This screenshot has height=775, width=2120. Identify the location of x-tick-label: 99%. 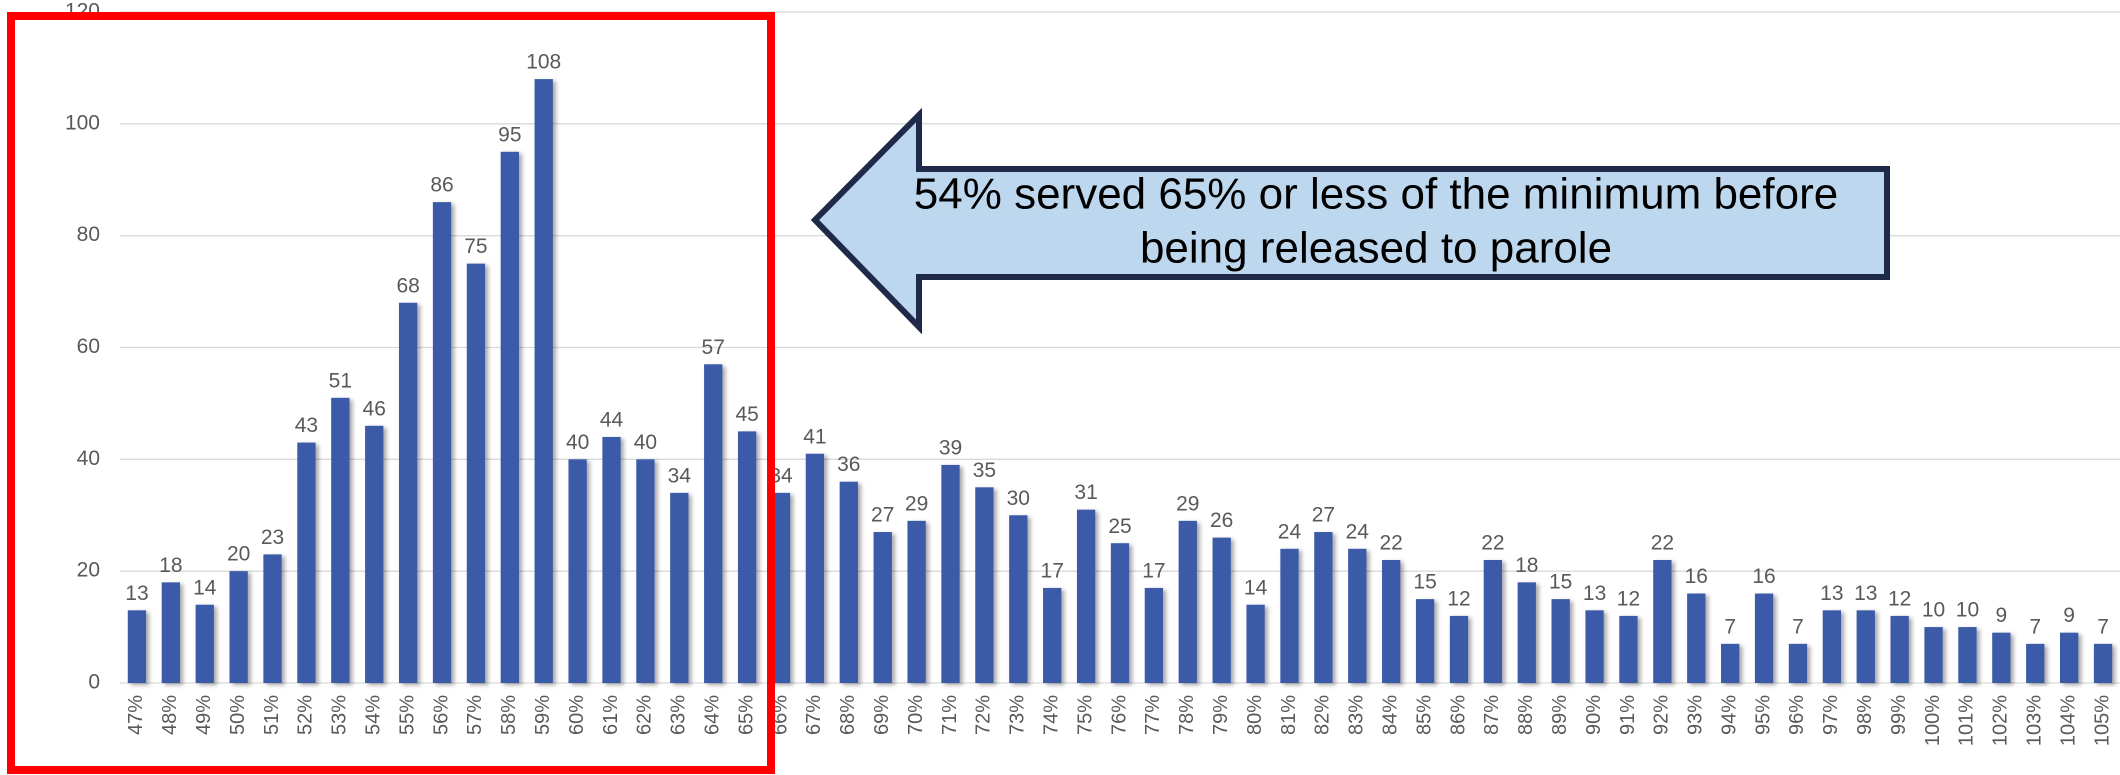
(1899, 715).